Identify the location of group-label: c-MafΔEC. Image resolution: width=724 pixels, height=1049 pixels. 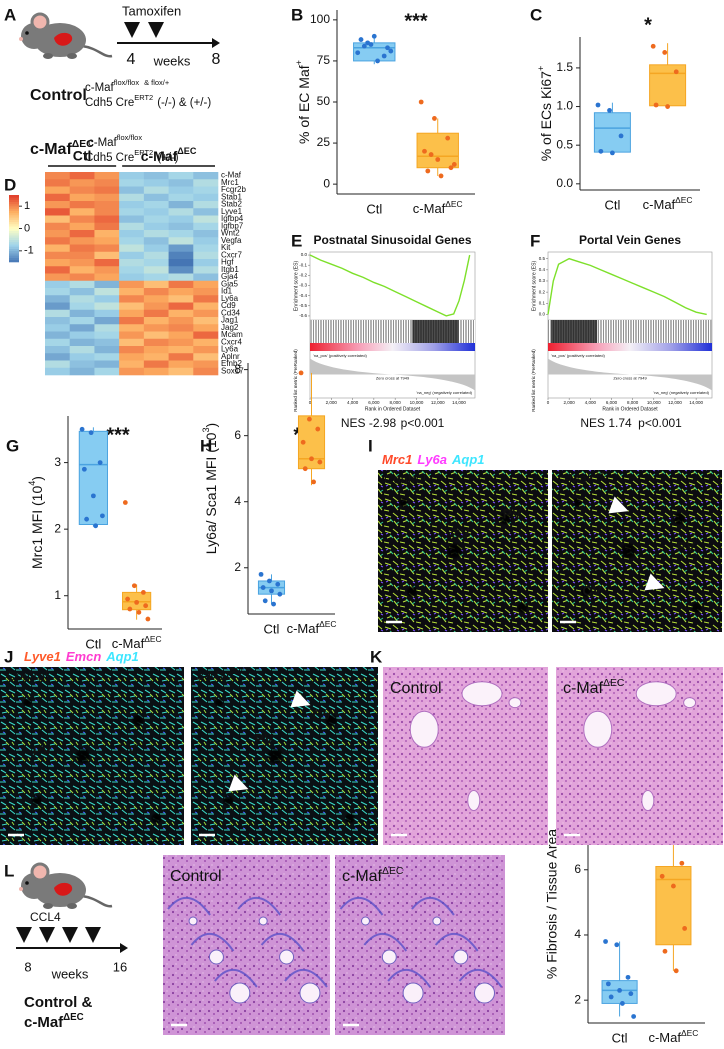
(169, 154).